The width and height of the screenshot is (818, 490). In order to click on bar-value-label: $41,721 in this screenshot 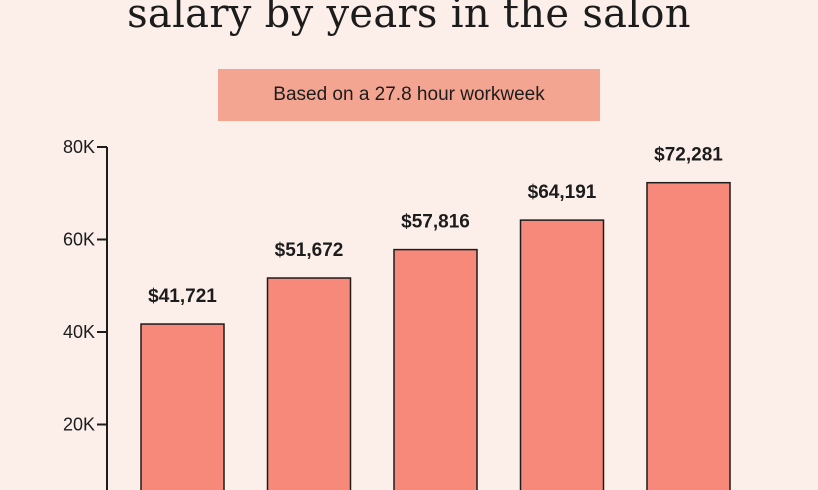, I will do `click(182, 296)`.